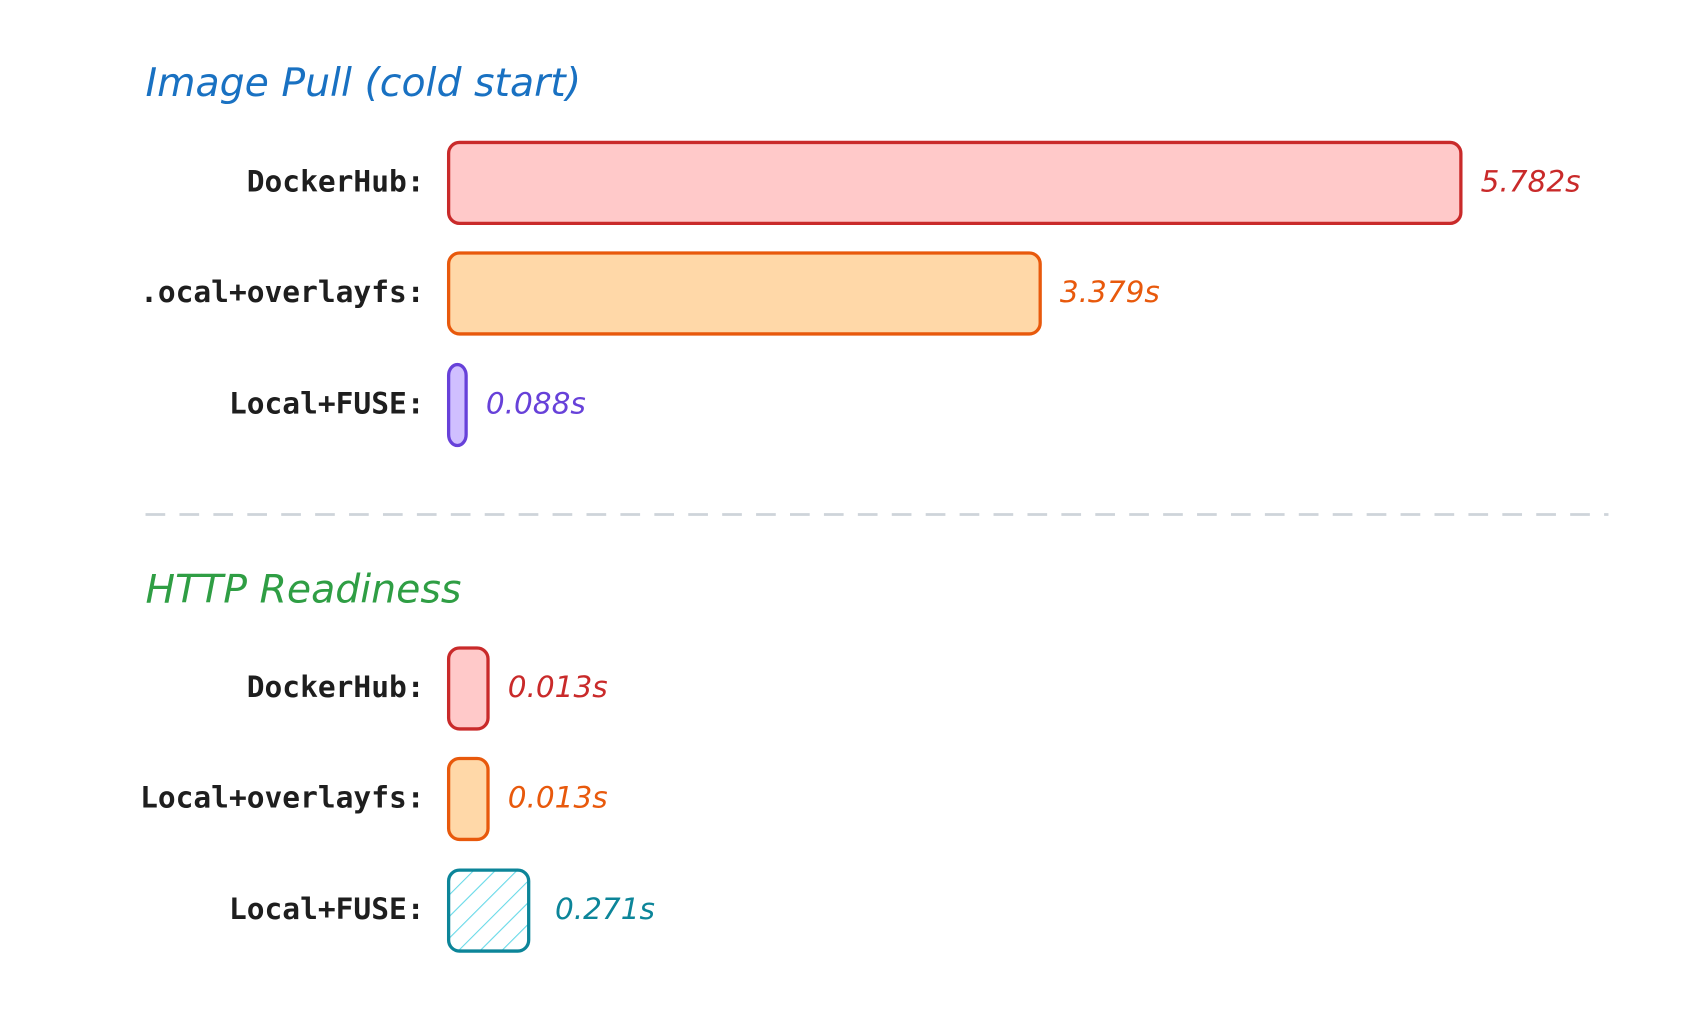 The image size is (1696, 1018). What do you see at coordinates (1110, 292) in the screenshot?
I see `value-label: 3.379s` at bounding box center [1110, 292].